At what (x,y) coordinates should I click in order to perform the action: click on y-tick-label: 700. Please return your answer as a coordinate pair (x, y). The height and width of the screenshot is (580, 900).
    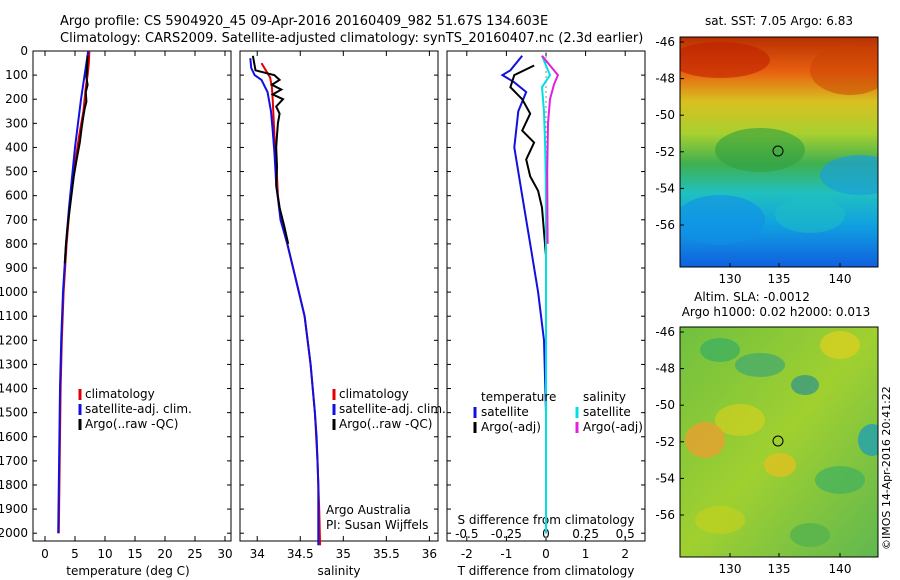
    Looking at the image, I should click on (16, 220).